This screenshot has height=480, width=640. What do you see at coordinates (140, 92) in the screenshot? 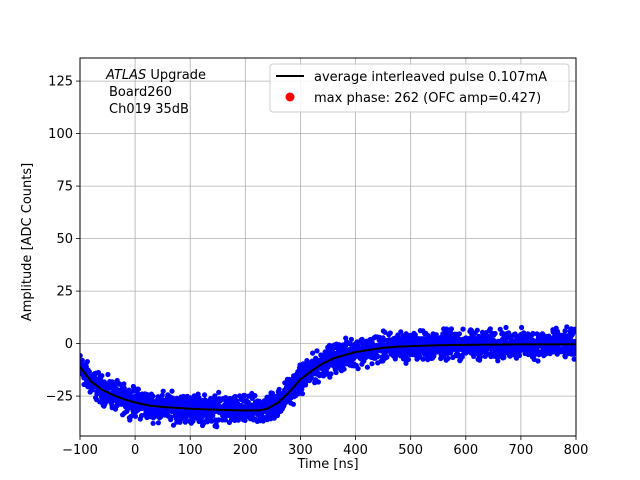
I see `annotation-line-2: Board260` at bounding box center [140, 92].